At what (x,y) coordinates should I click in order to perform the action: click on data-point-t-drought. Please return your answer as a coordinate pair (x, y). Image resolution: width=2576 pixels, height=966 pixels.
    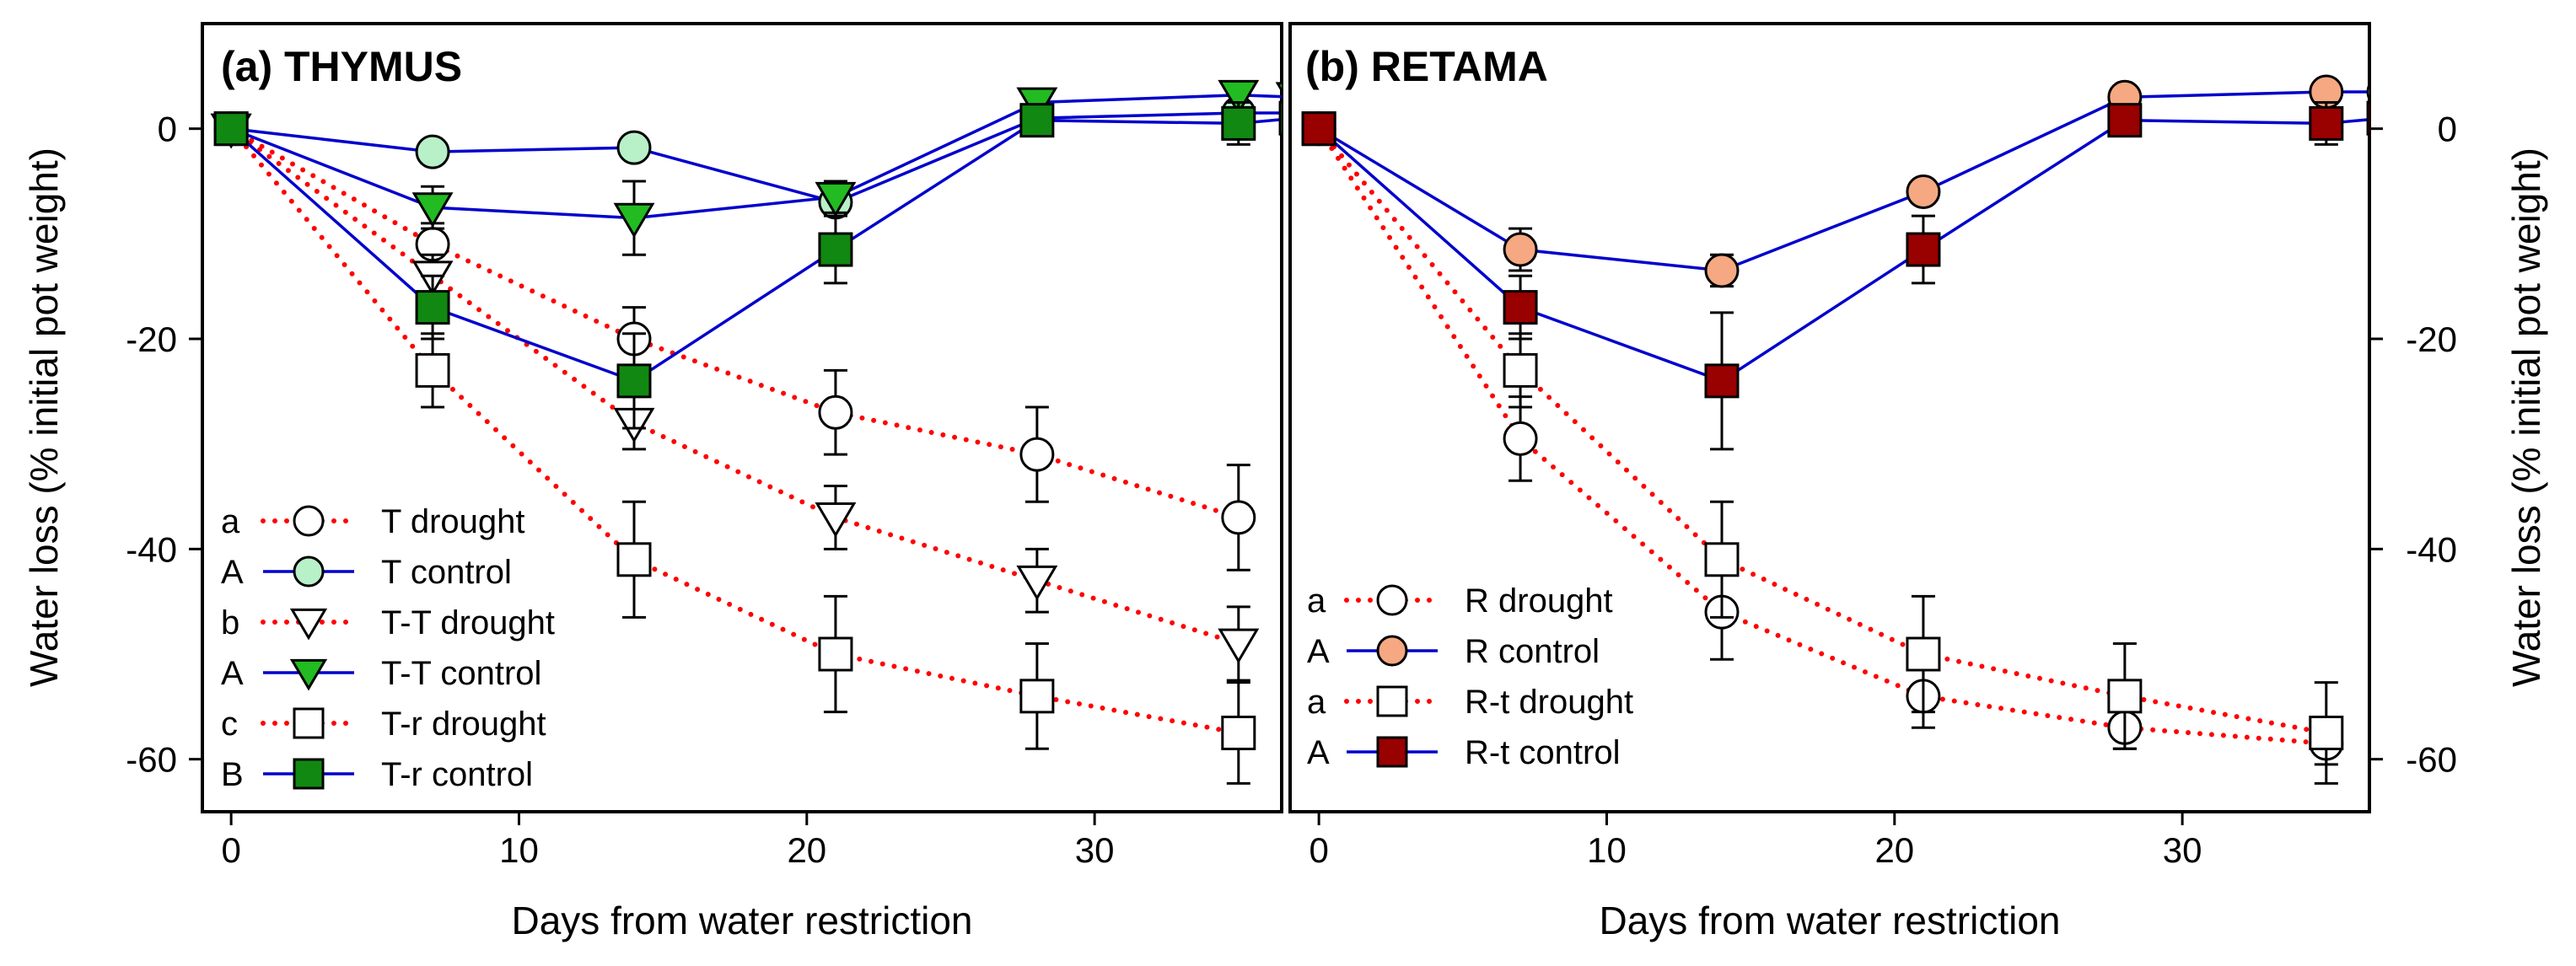
    Looking at the image, I should click on (1037, 454).